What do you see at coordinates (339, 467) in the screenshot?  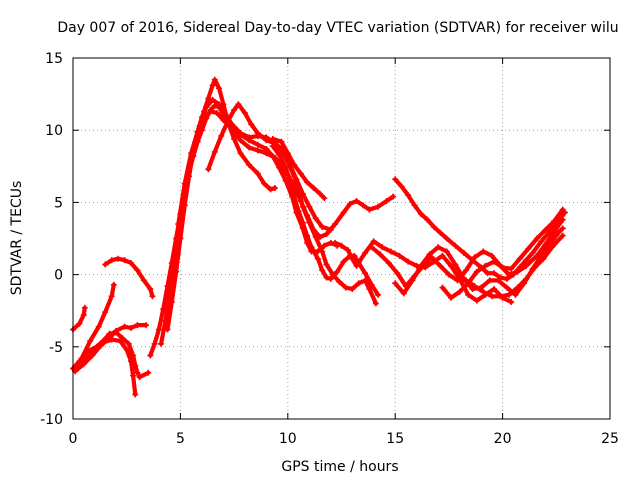 I see `x-axis-label: GPS time / hours` at bounding box center [339, 467].